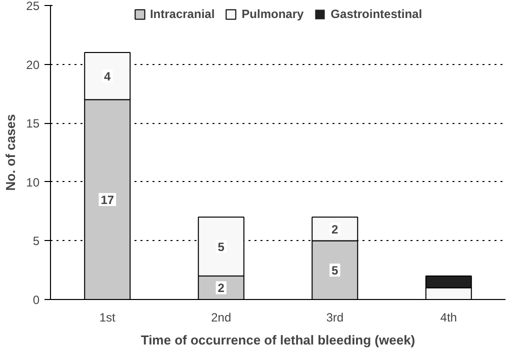 The image size is (520, 361). What do you see at coordinates (182, 14) in the screenshot?
I see `legend-label: Intracranial` at bounding box center [182, 14].